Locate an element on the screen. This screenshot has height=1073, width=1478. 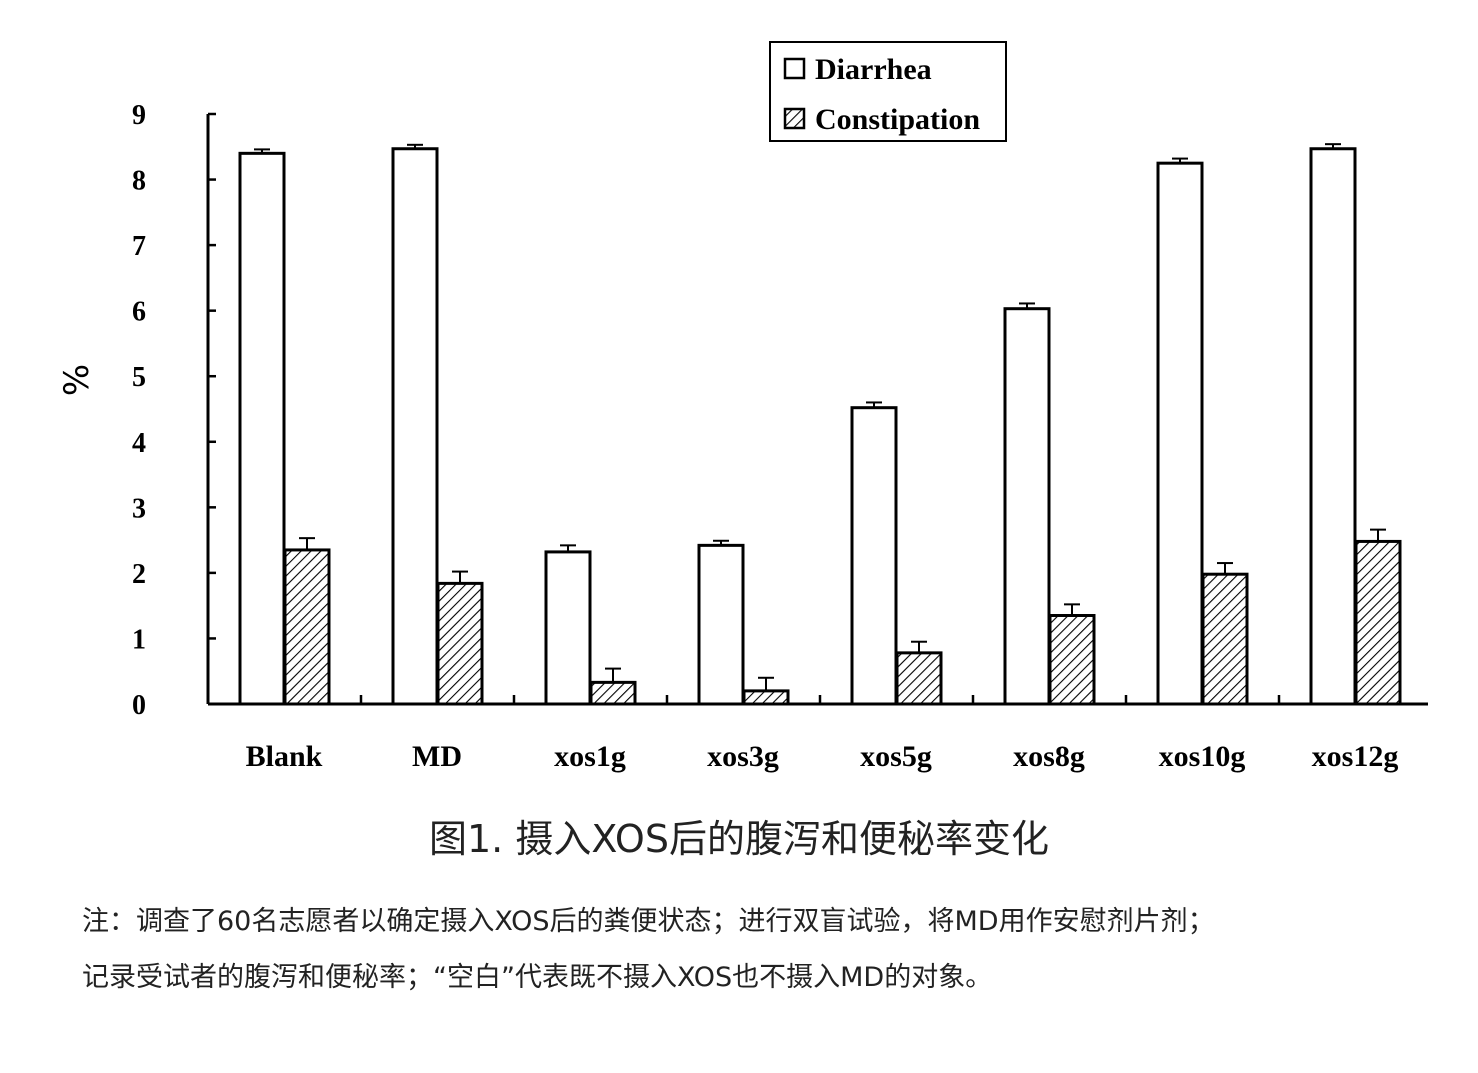
x-tick-label: xos5g is located at coordinates (896, 756).